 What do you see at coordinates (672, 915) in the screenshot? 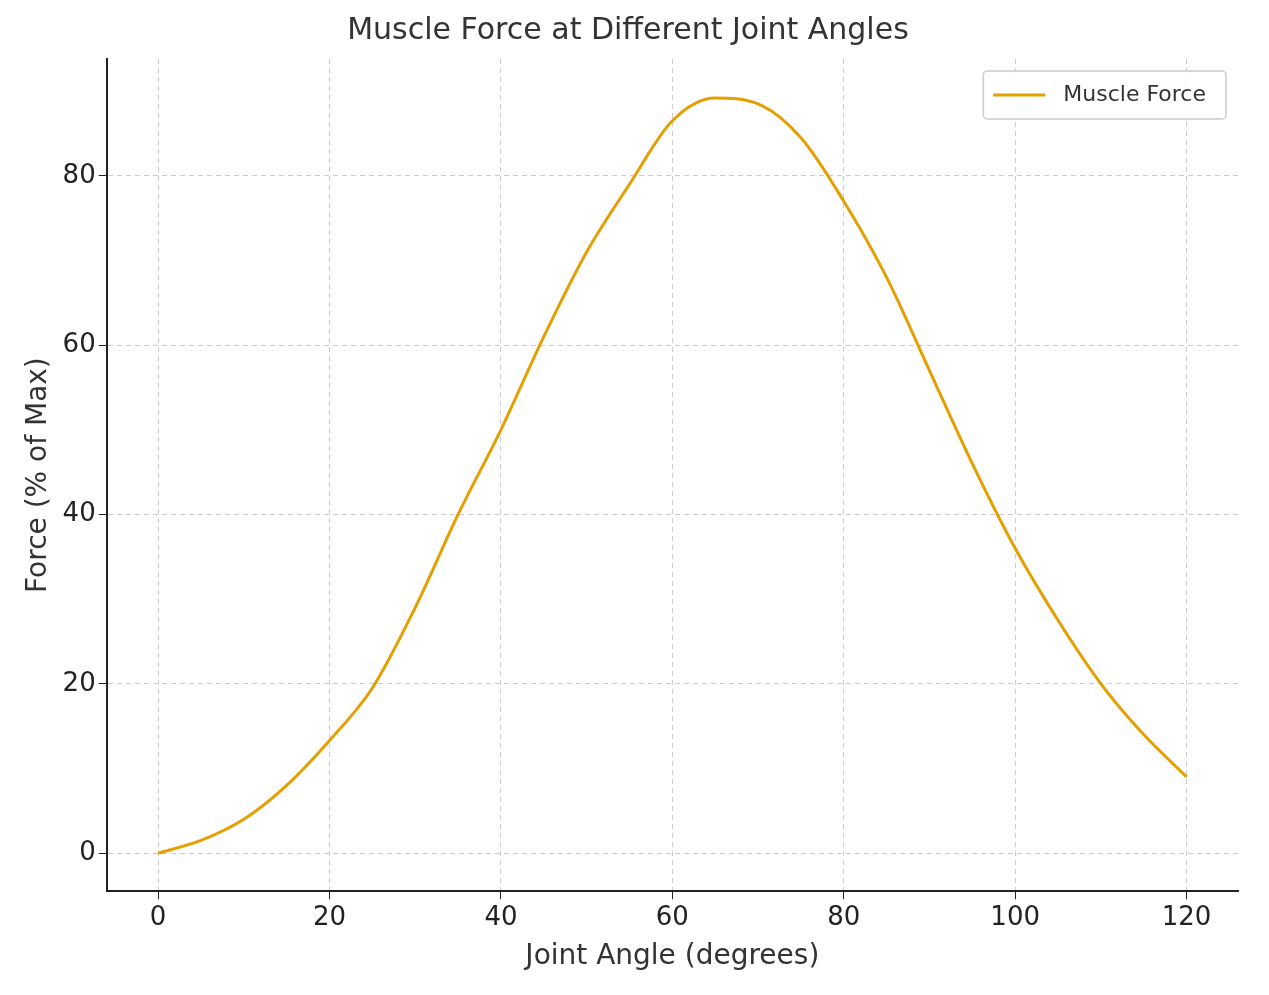
I see `x-tick-label: 60` at bounding box center [672, 915].